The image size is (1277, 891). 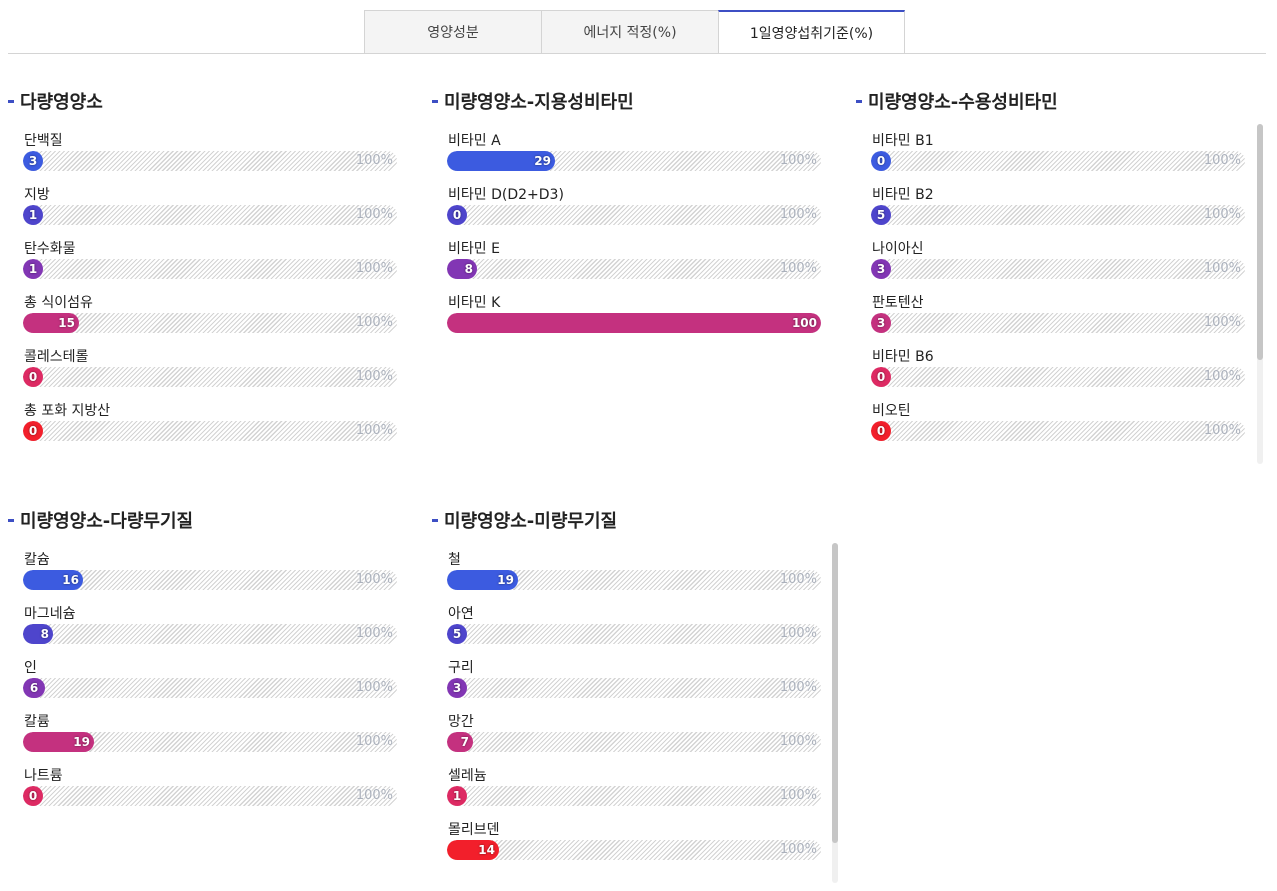 What do you see at coordinates (474, 141) in the screenshot?
I see `nutrient-label: 비타민 A` at bounding box center [474, 141].